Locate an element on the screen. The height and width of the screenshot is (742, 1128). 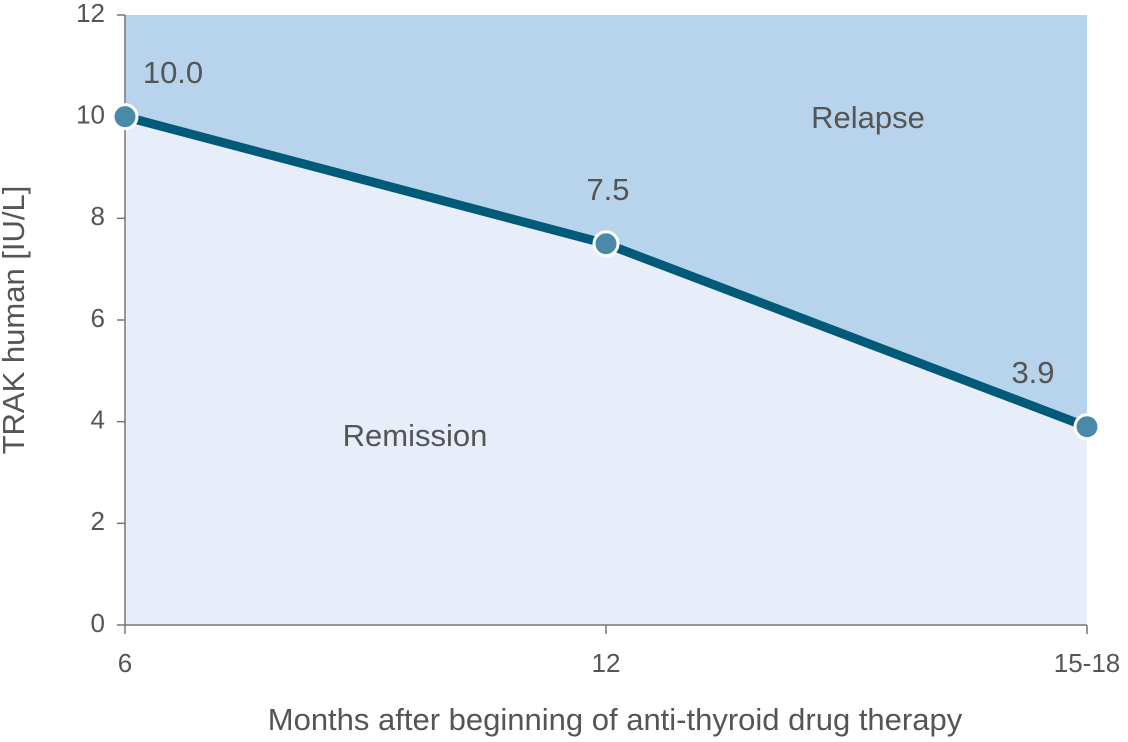
y-tick-label: 6 is located at coordinates (98, 318).